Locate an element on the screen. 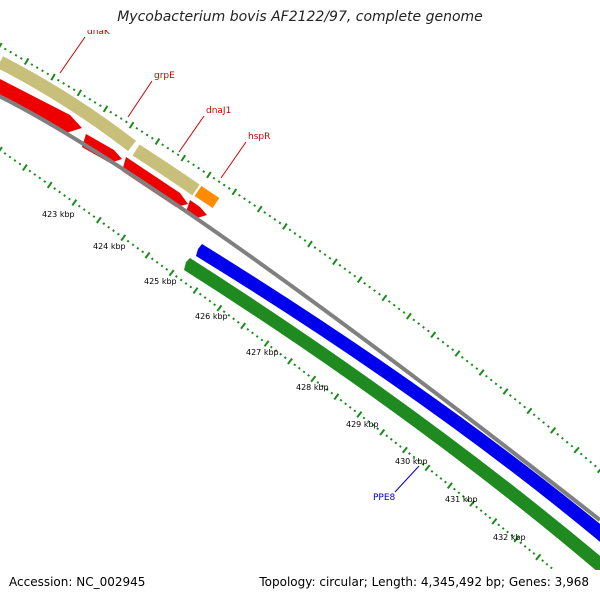  cds-arrow-dnaK-a is located at coordinates (41, 106).